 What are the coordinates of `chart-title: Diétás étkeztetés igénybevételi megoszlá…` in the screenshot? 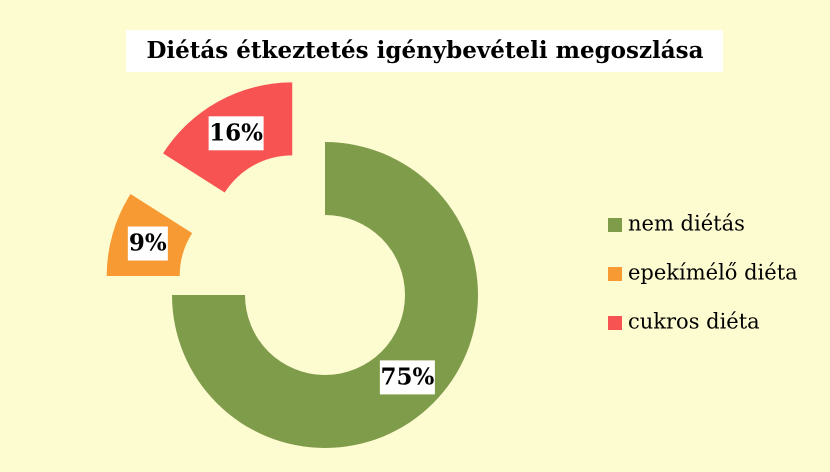 It's located at (424, 50).